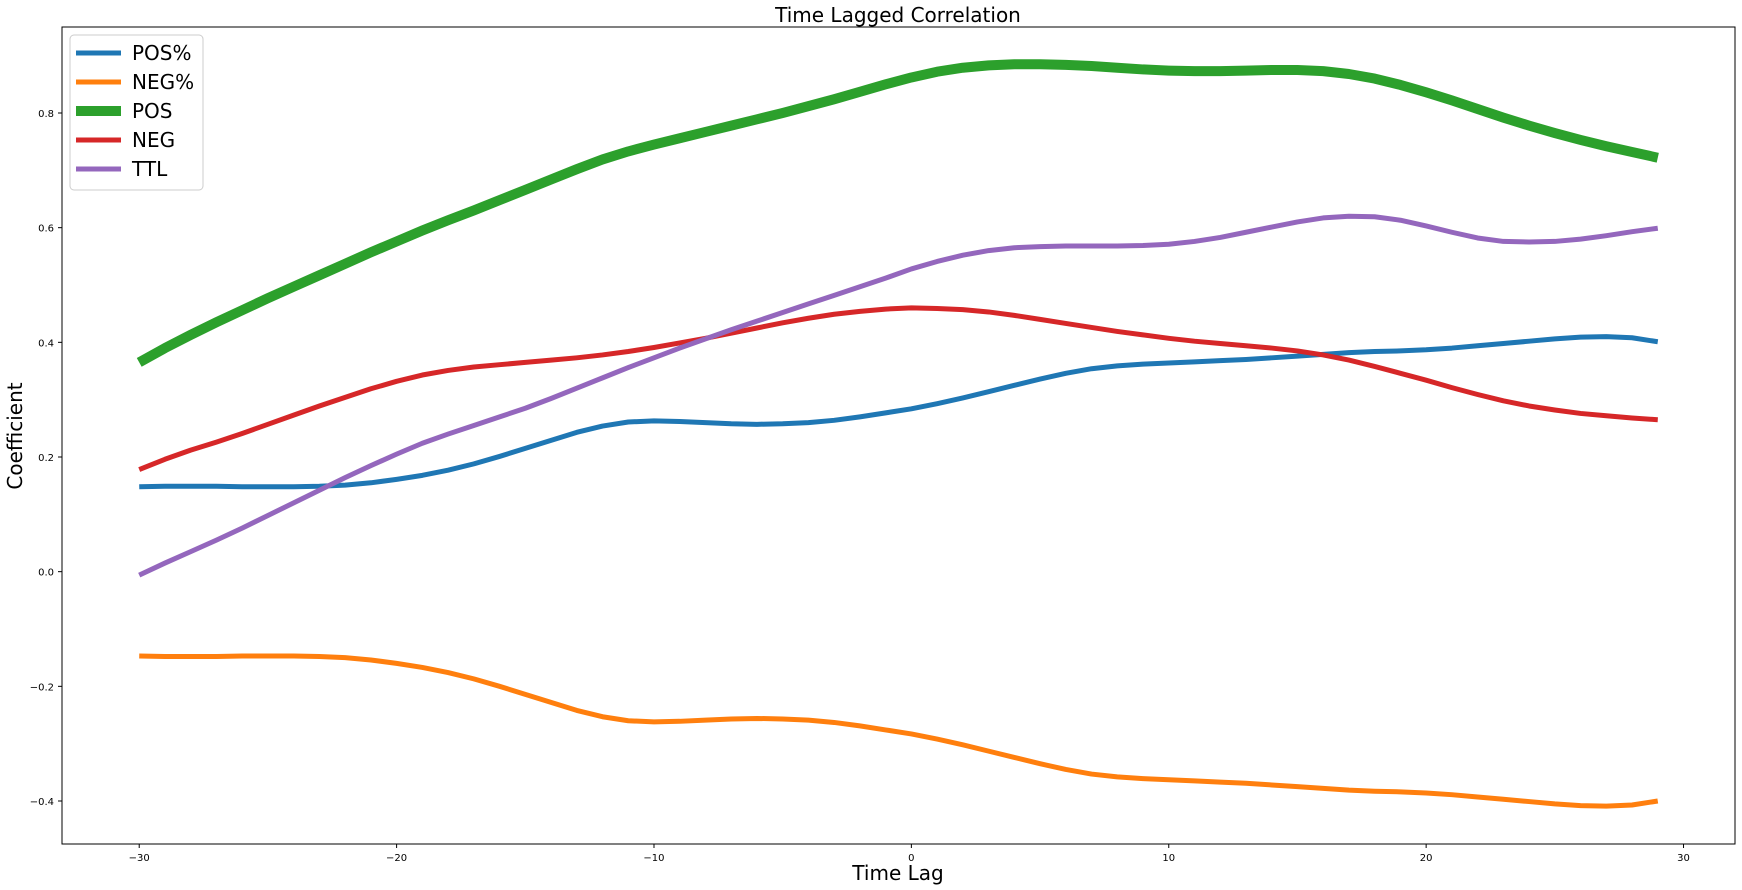  Describe the element at coordinates (897, 873) in the screenshot. I see `x-axis-label: Time Lag` at that location.